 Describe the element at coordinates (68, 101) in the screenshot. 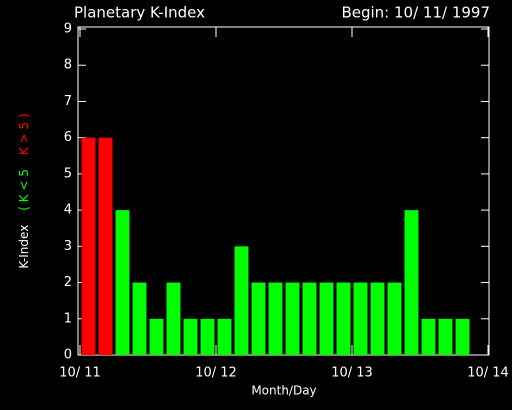

I see `y-tick-label: 7` at that location.